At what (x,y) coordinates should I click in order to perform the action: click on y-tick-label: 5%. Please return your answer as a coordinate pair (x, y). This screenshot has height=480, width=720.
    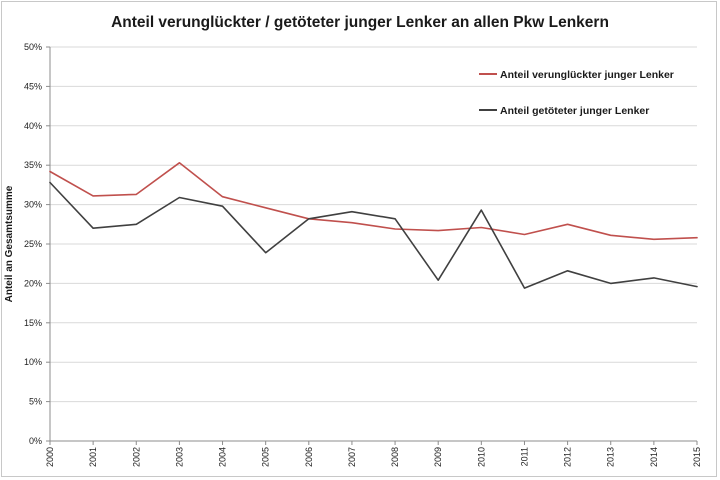
    Looking at the image, I should click on (35, 402).